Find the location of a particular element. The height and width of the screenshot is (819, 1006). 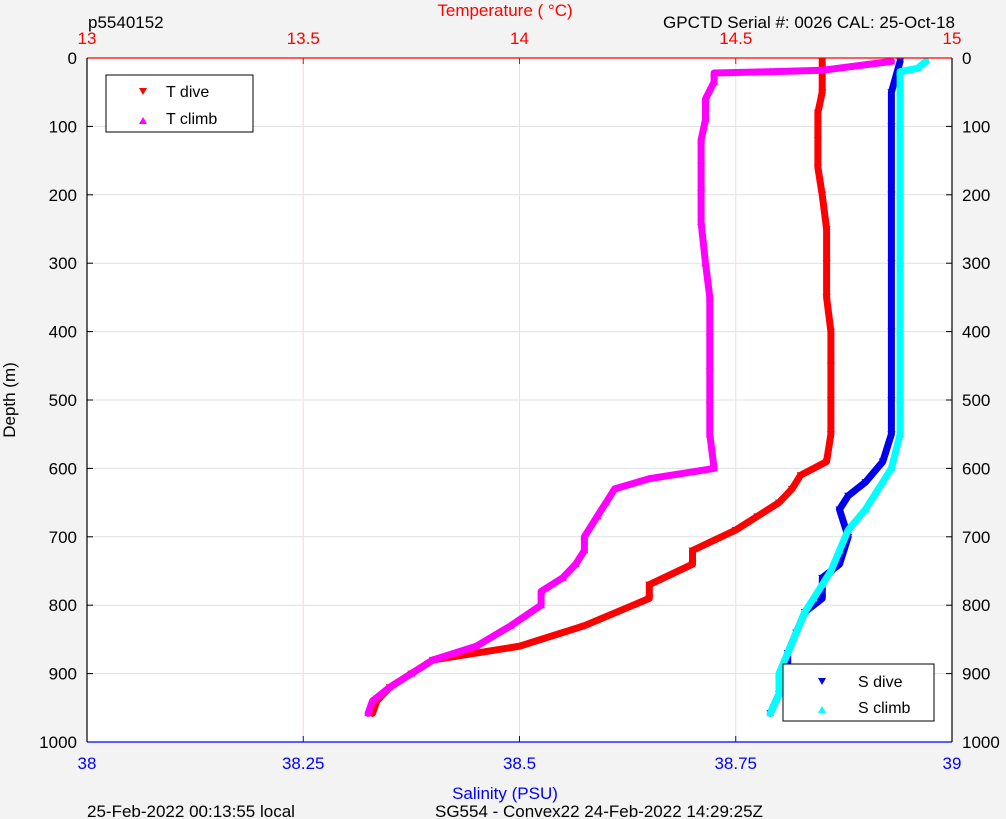

legend-marker-t-dive is located at coordinates (143, 91).